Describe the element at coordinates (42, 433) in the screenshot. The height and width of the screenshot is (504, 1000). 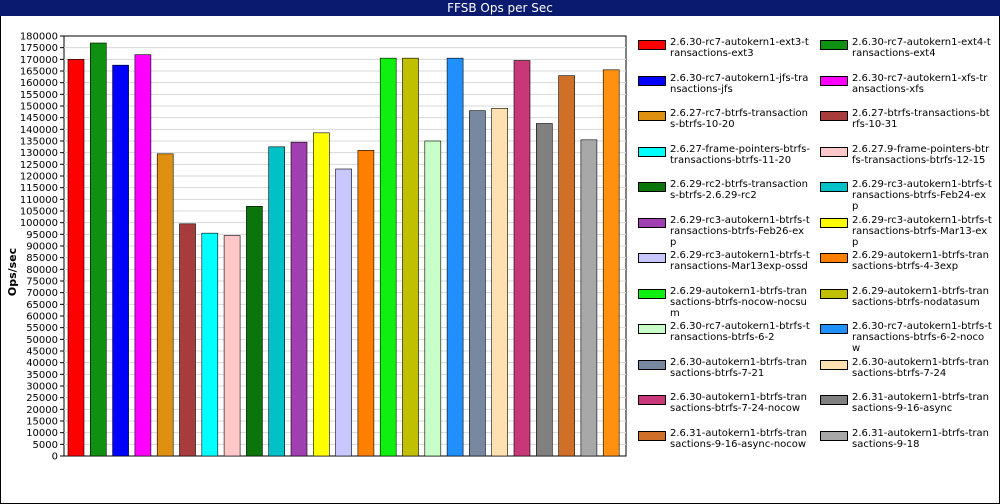
I see `y-tick-label: 10000` at that location.